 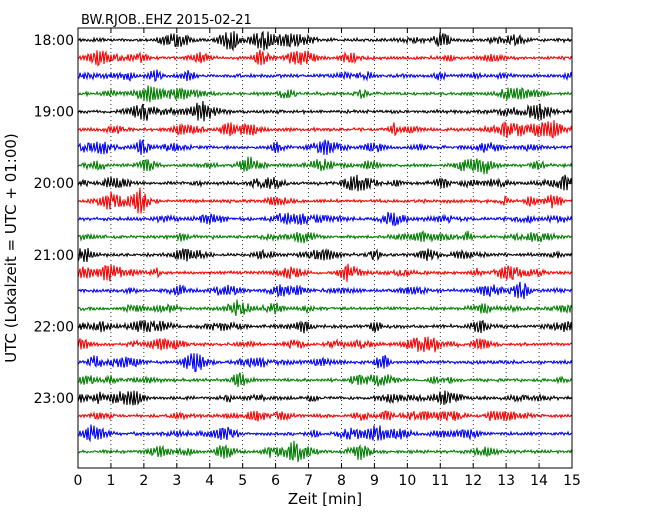 I want to click on y-tick-label: 20:00, so click(x=54, y=184).